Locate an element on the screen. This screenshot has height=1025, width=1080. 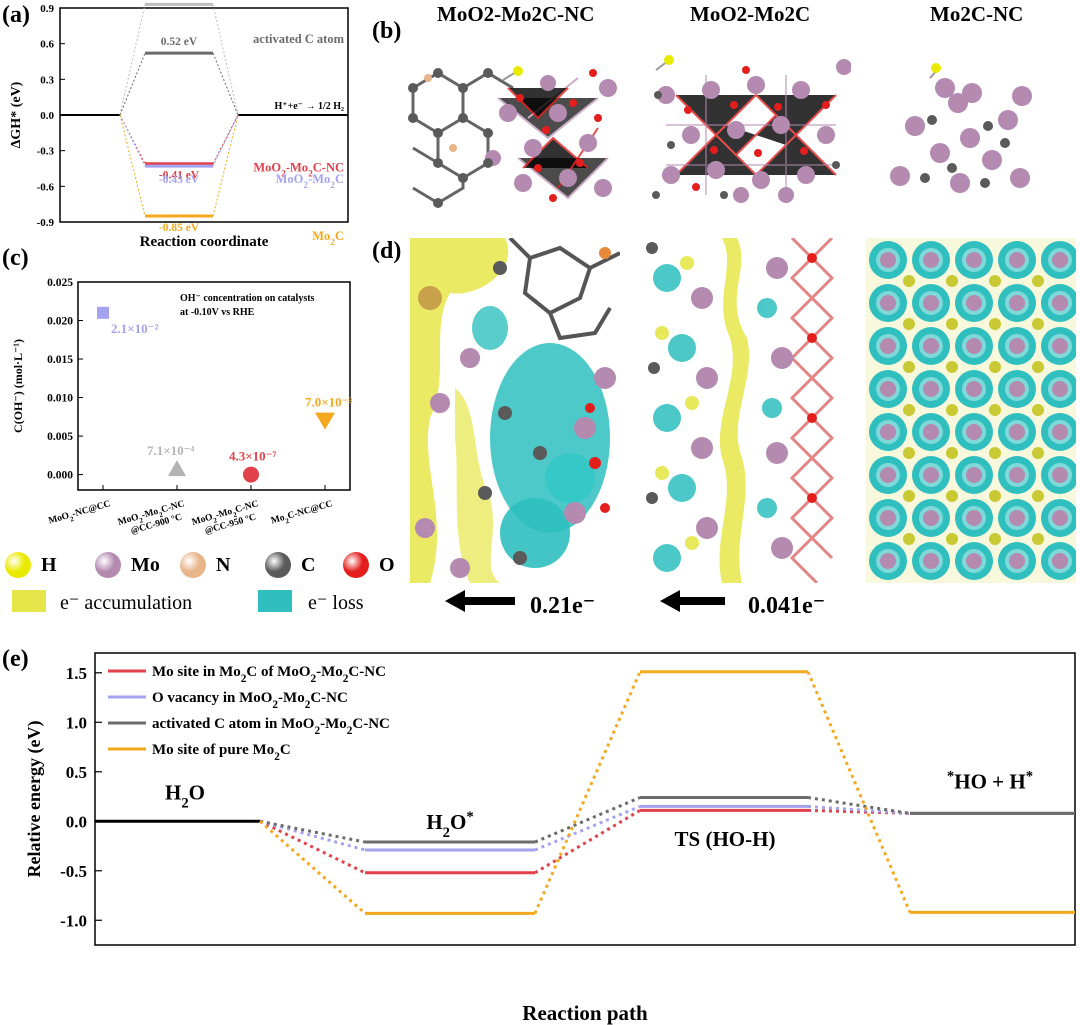
panel-label-c: (c) is located at coordinates (15, 258).